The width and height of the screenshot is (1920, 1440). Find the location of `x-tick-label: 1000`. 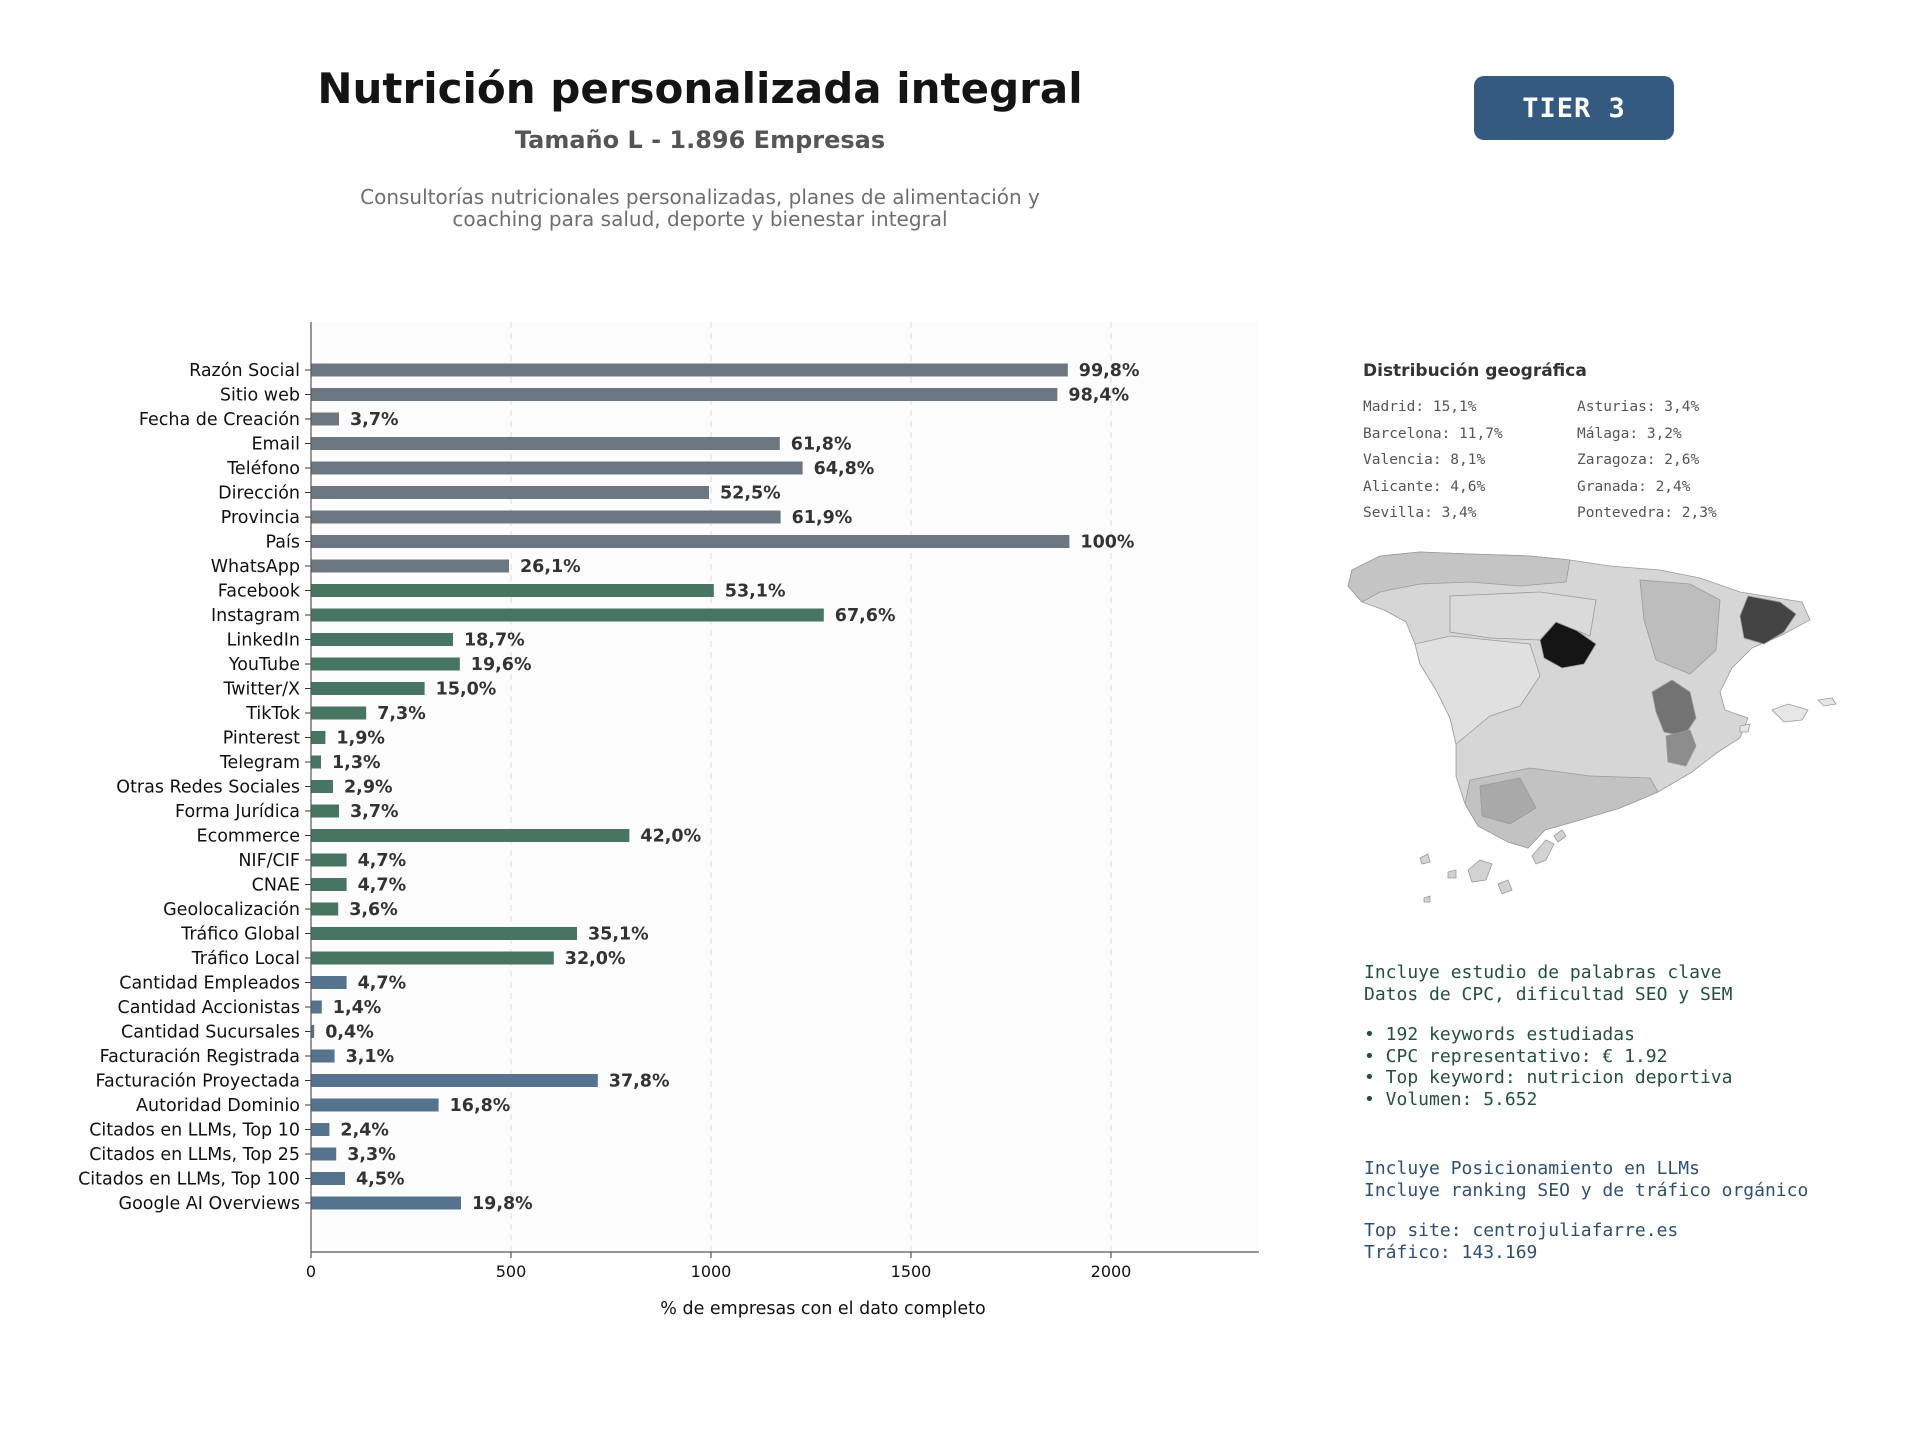

x-tick-label: 1000 is located at coordinates (711, 1271).